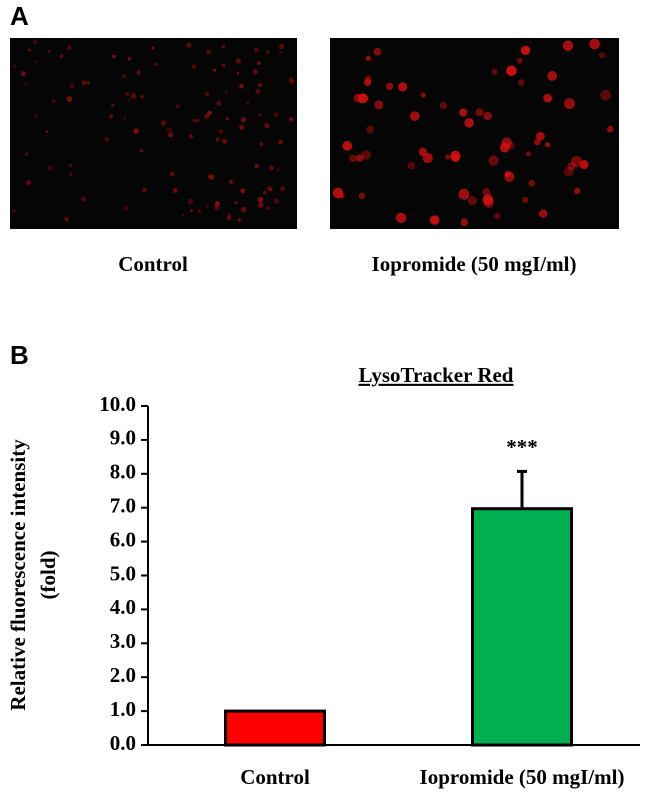 This screenshot has height=796, width=657. I want to click on y-tick-label: 10.0, so click(117, 404).